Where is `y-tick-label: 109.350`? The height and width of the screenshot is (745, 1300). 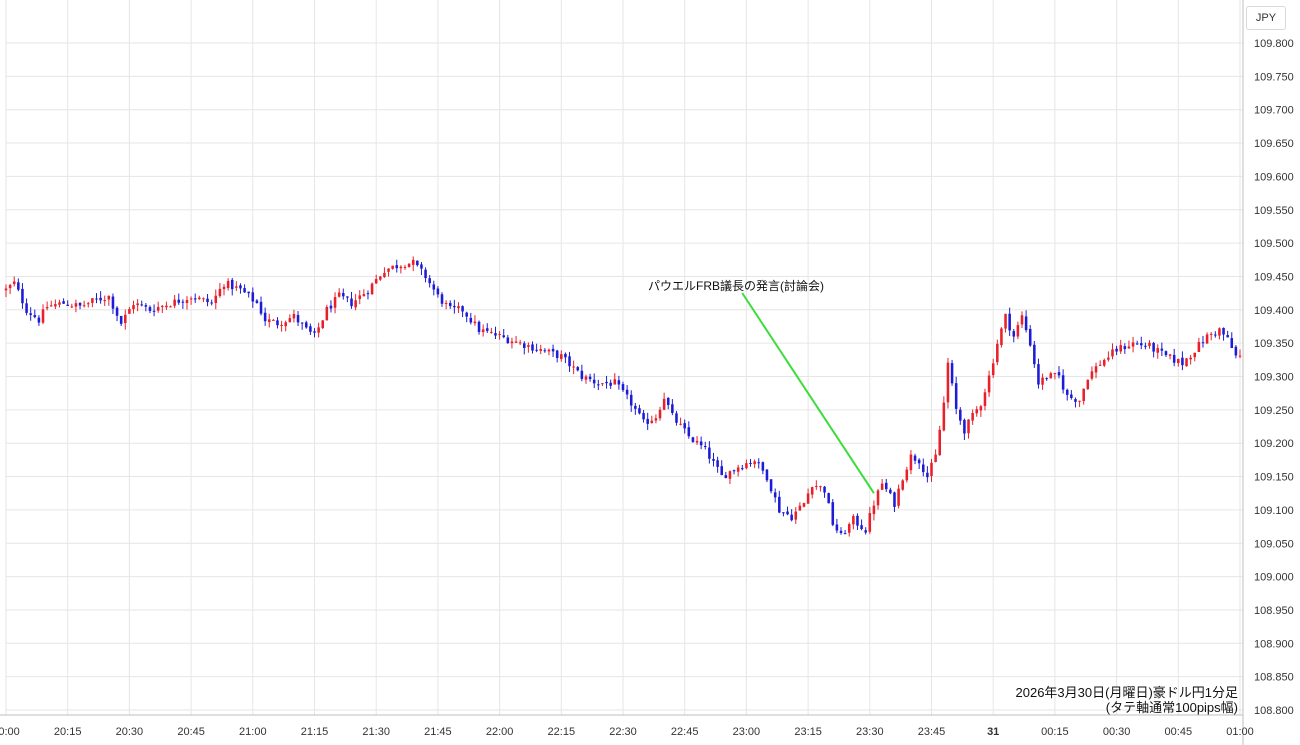
y-tick-label: 109.350 is located at coordinates (1274, 344).